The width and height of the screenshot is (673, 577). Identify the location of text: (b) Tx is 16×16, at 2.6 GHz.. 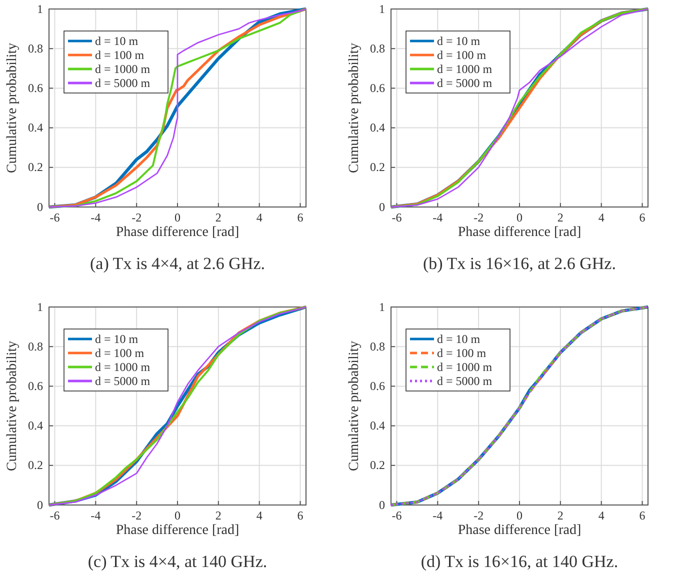
(519, 263).